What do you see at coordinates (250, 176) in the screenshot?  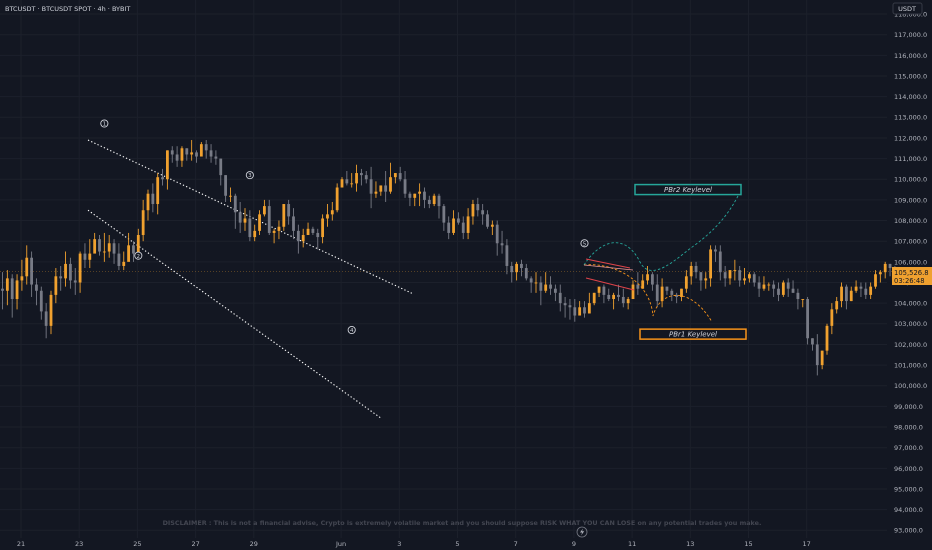 I see `svg-text: 3` at bounding box center [250, 176].